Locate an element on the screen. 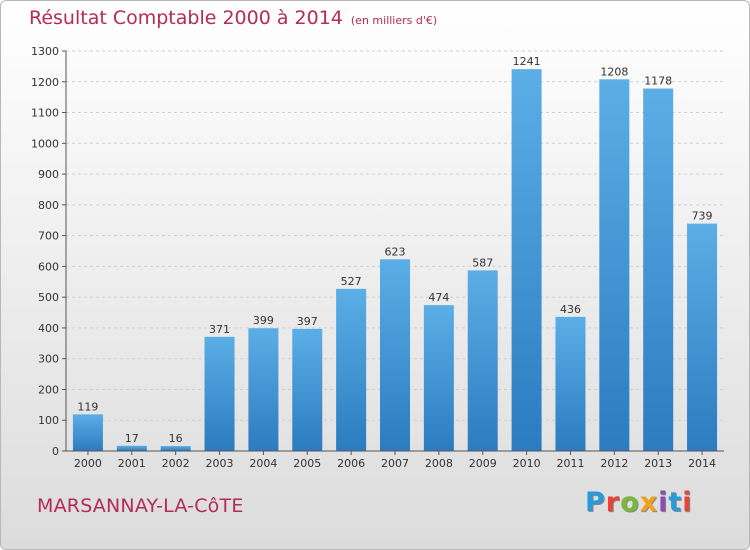  chart-subtitle: (en milliers d'€) is located at coordinates (394, 20).